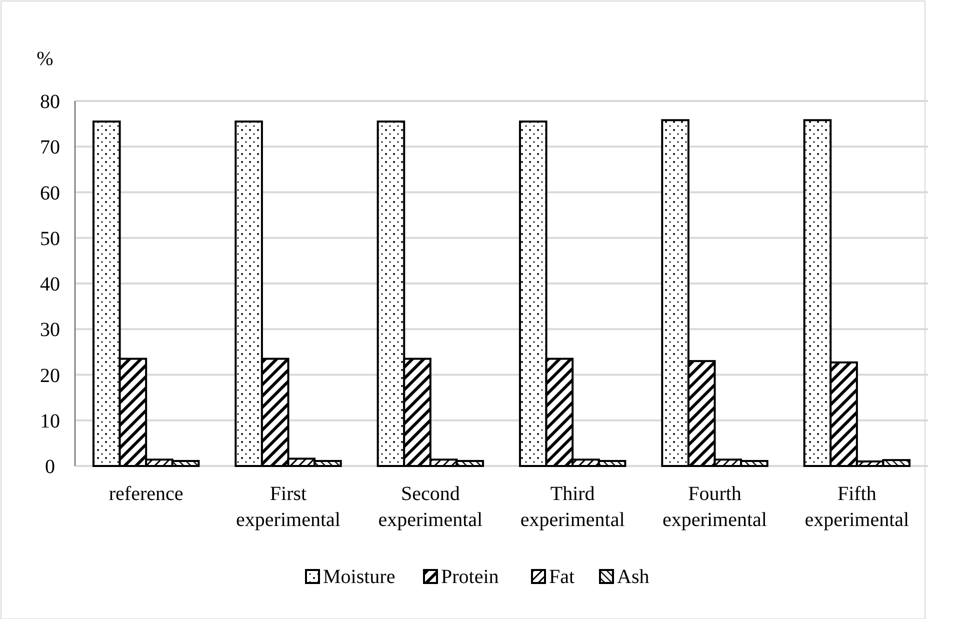 This screenshot has height=619, width=954. Describe the element at coordinates (562, 577) in the screenshot. I see `legend-label: Fat` at that location.